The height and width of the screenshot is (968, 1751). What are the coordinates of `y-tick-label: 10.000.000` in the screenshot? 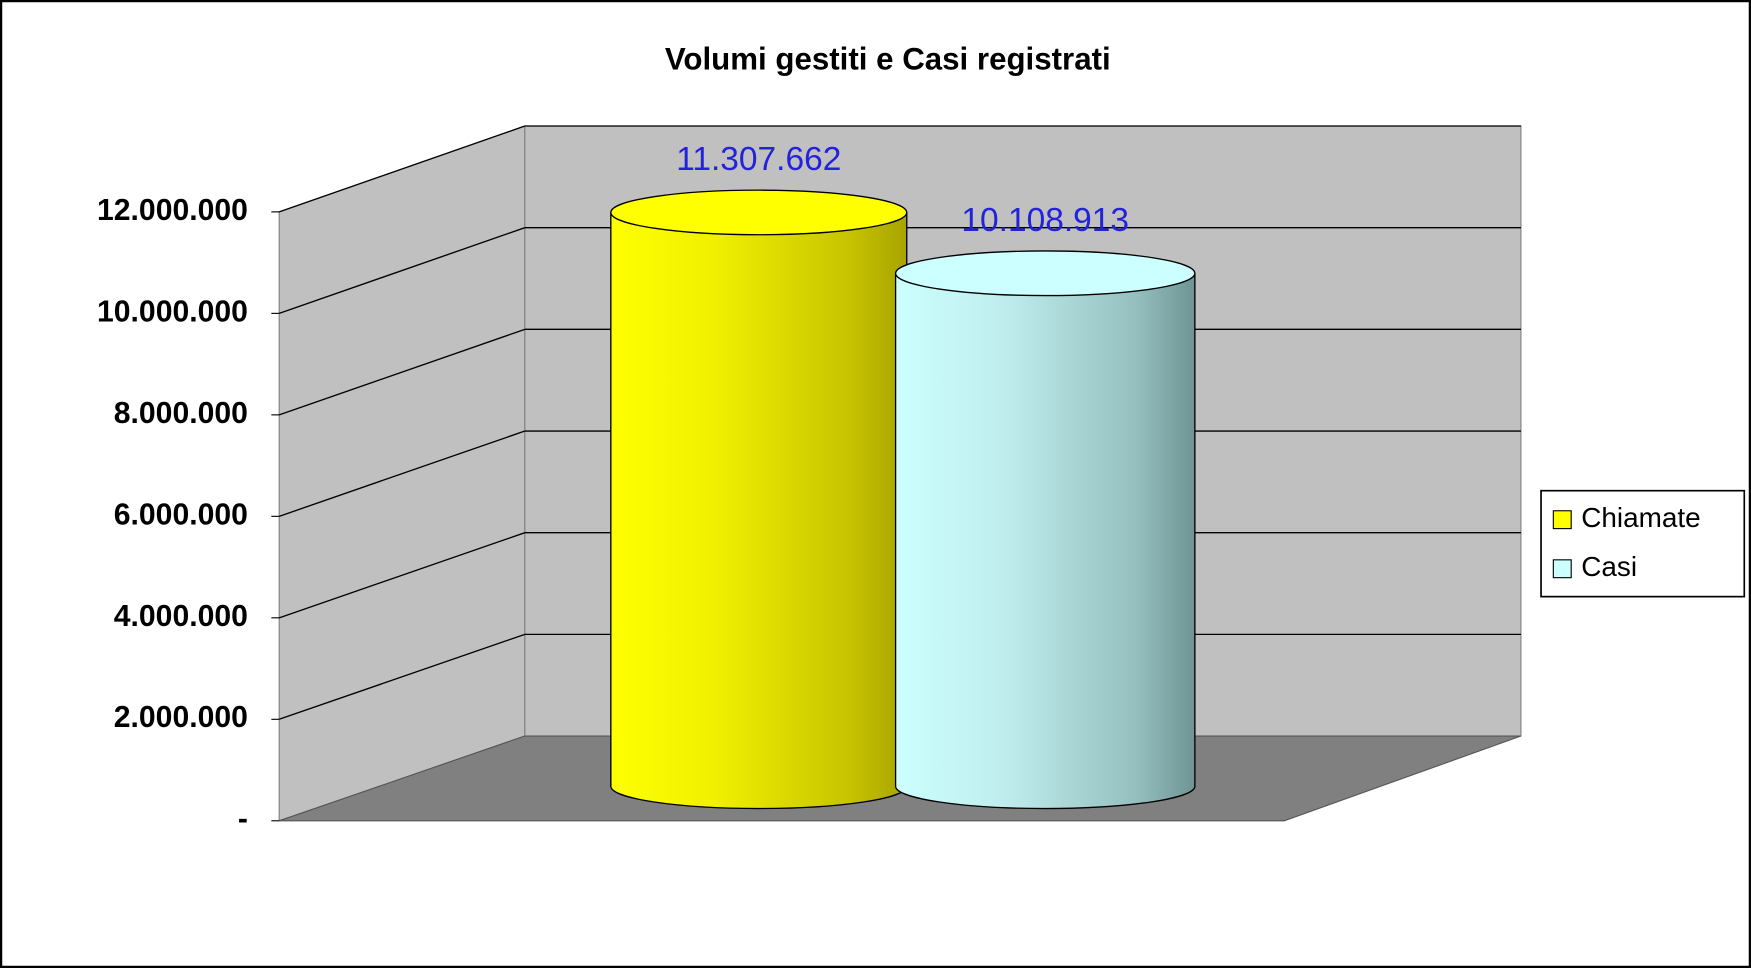 It's located at (172, 311).